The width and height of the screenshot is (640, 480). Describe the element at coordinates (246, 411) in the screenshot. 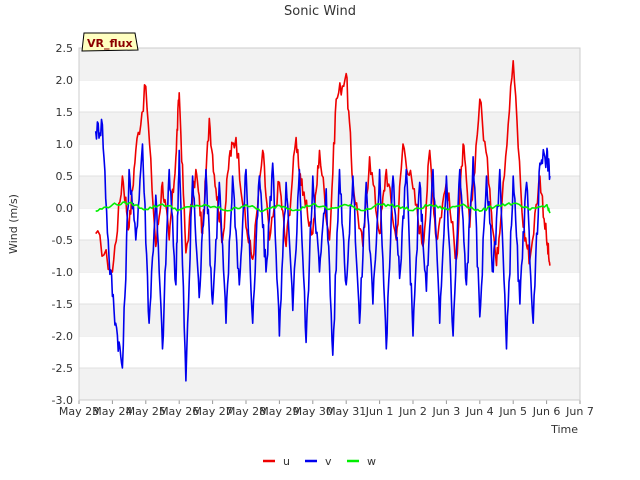

I see `x-tick-label: May 28` at that location.